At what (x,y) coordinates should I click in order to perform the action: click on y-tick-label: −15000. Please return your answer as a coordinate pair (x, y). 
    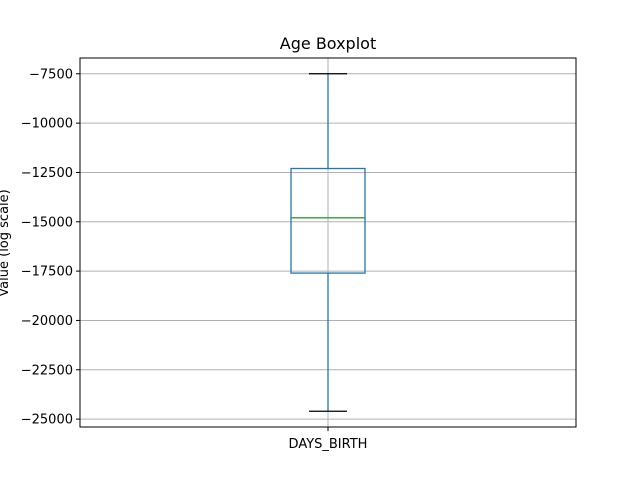
    Looking at the image, I should click on (47, 222).